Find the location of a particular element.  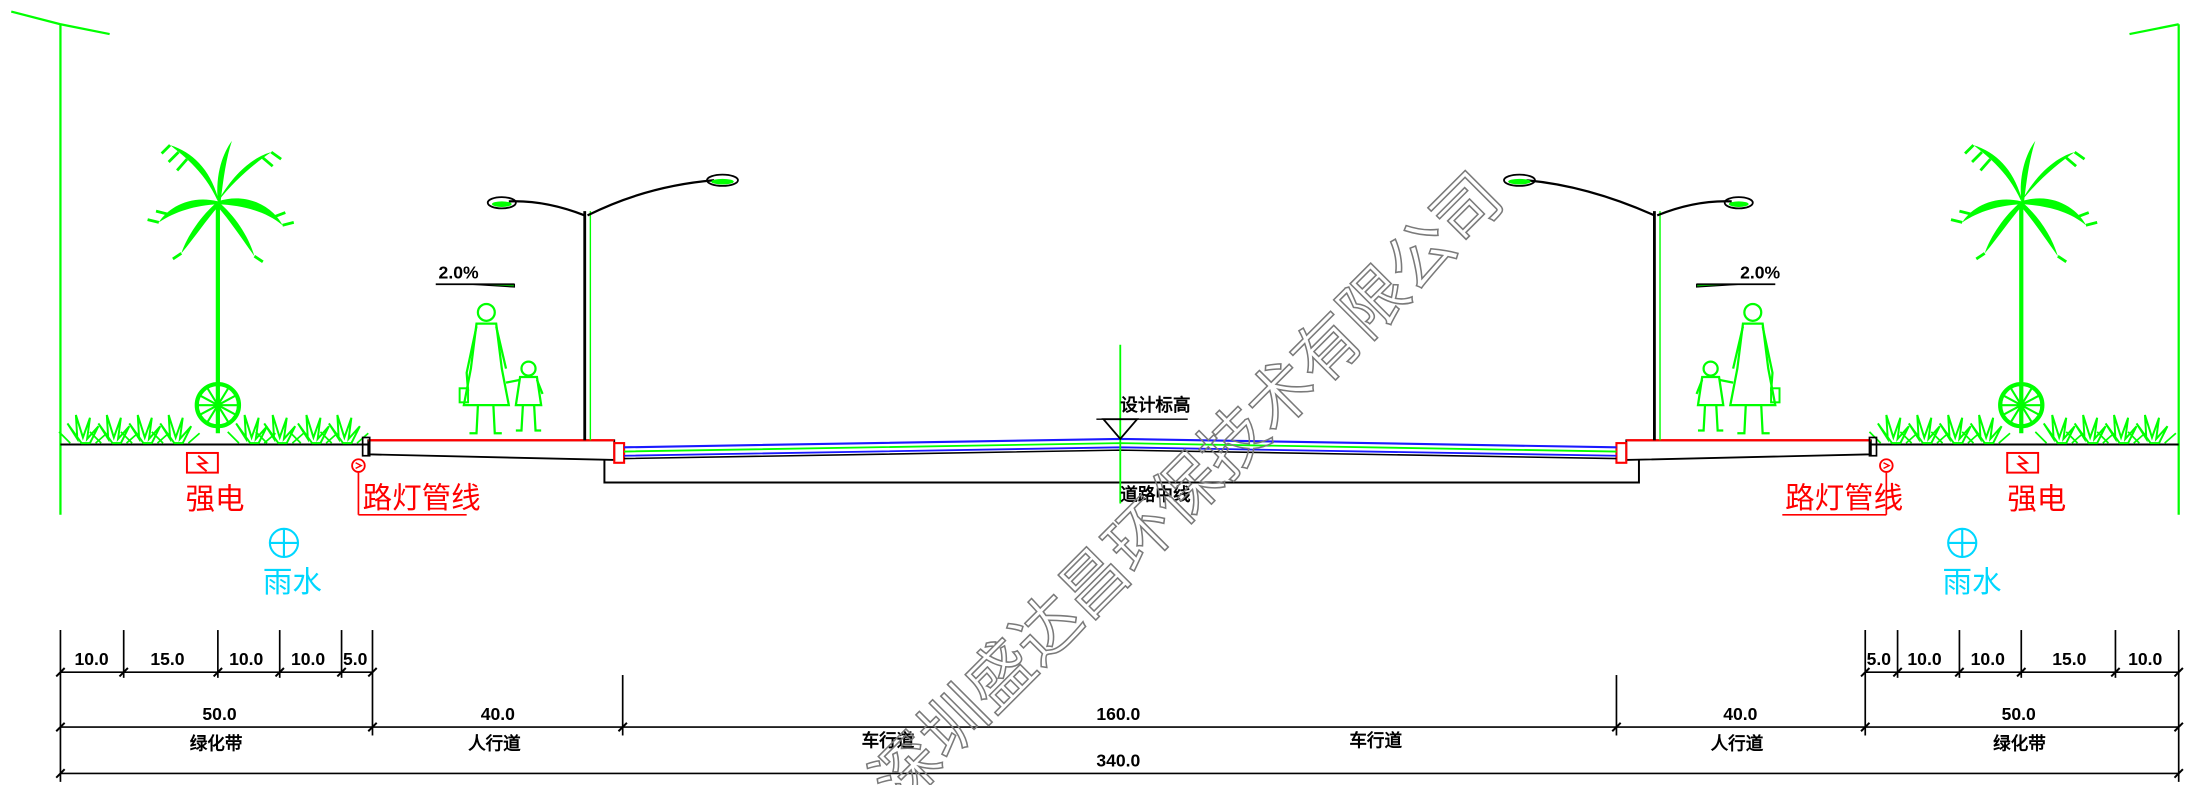

dim-left-1: 10.0 is located at coordinates (91, 659).